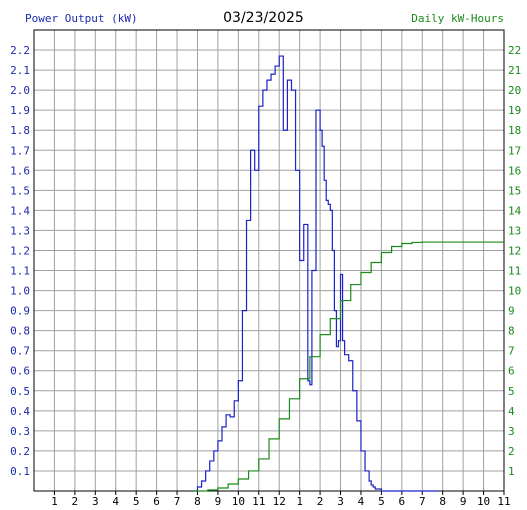 The height and width of the screenshot is (510, 527). Describe the element at coordinates (20, 70) in the screenshot. I see `y-left-tick-label: 2.1` at that location.